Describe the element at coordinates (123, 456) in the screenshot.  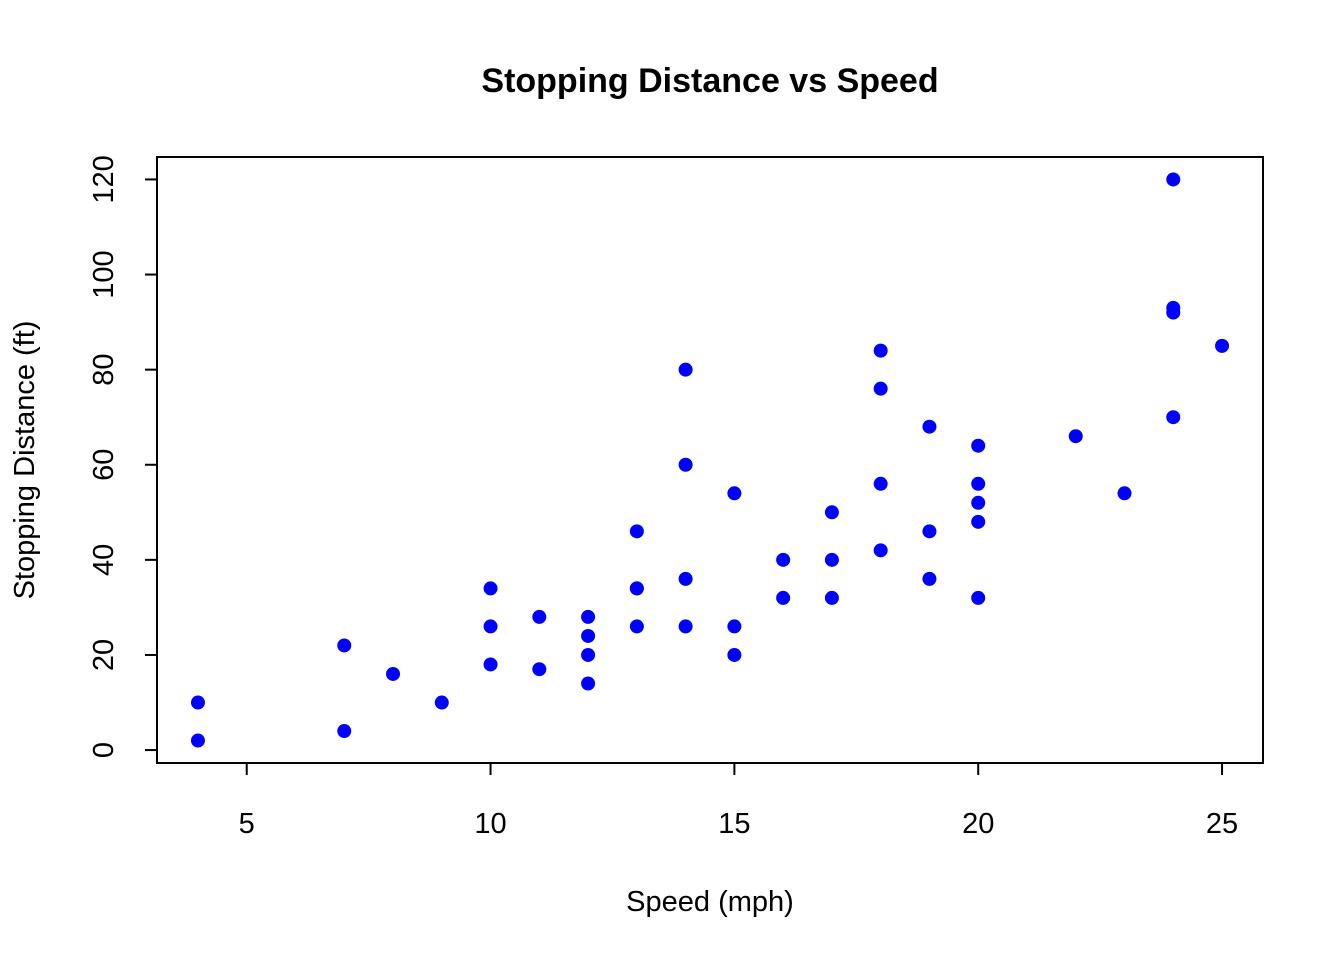
I see `y-axis: 0 20 40 60 80 100 120` at that location.